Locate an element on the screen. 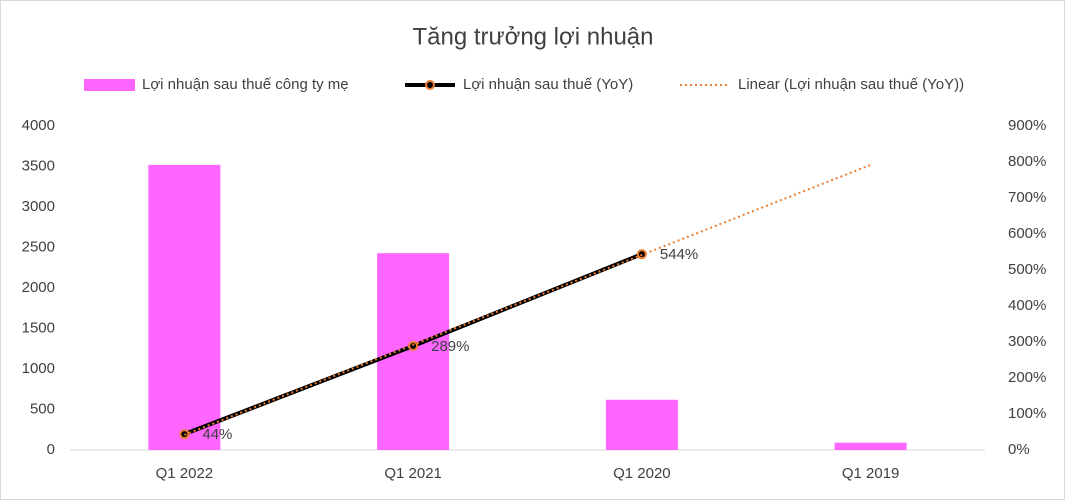 The height and width of the screenshot is (500, 1065). data-label: 44% is located at coordinates (217, 434).